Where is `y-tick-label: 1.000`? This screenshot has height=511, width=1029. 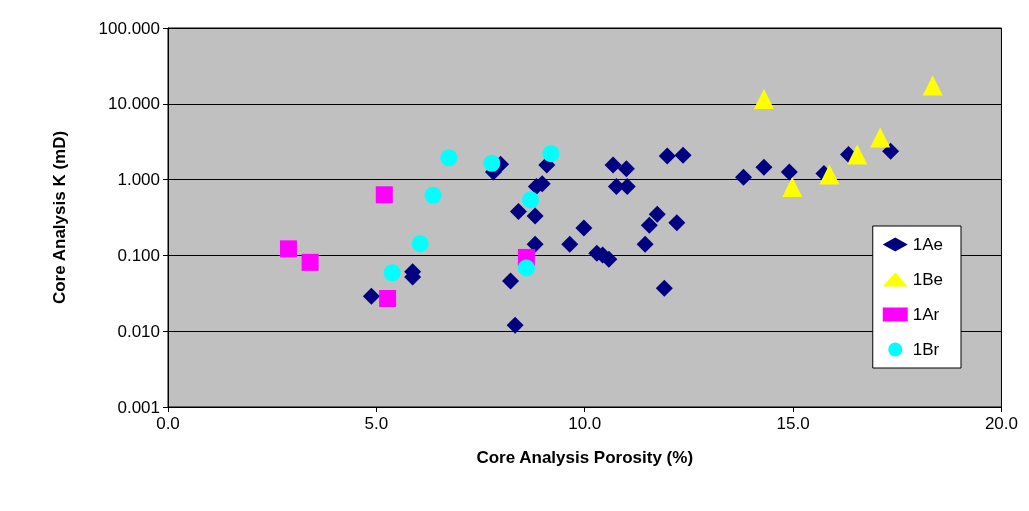 y-tick-label: 1.000 is located at coordinates (138, 180).